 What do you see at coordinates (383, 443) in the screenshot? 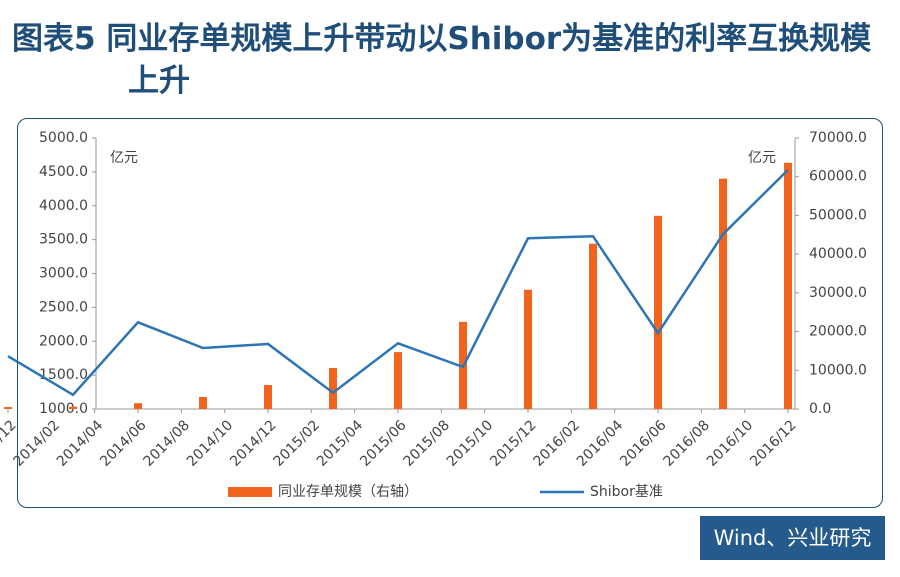
I see `x-tick-label: 2015/06` at bounding box center [383, 443].